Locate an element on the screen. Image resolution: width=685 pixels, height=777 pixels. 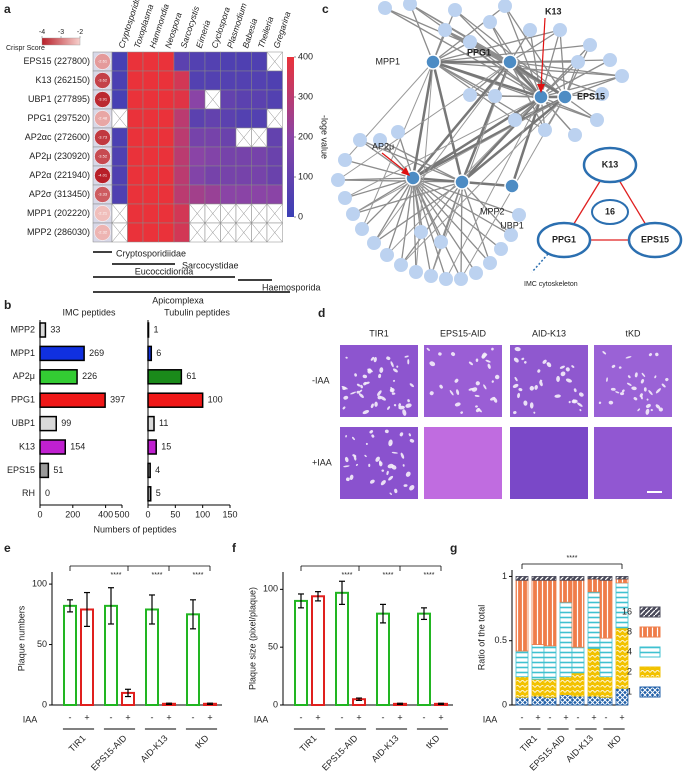
node-label: MPP1 is located at coordinates (387, 61).